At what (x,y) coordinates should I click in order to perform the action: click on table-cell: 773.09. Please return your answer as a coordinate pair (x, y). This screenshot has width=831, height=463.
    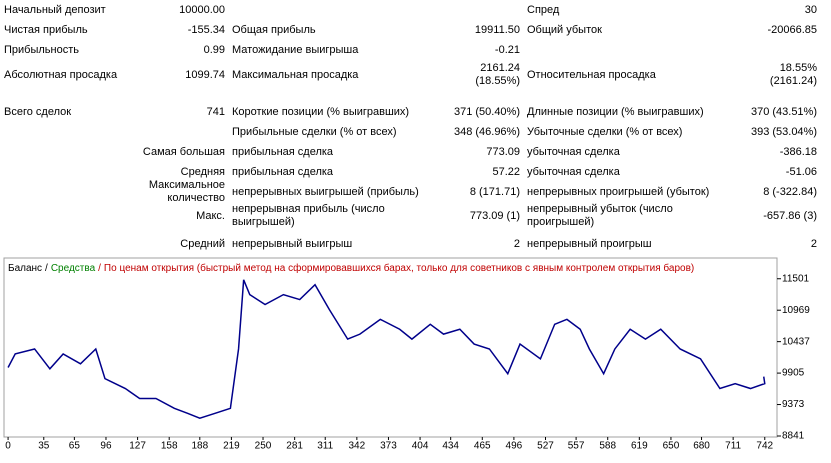
    Looking at the image, I should click on (503, 151).